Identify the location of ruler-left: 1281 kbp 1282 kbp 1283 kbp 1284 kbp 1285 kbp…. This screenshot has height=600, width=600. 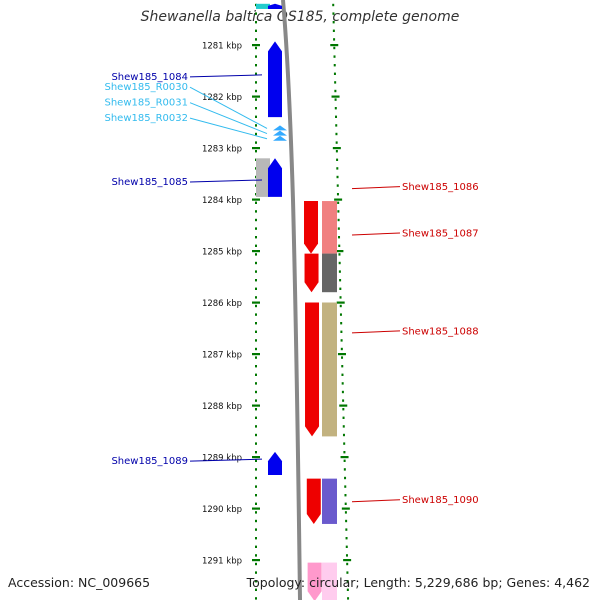
(231, 301).